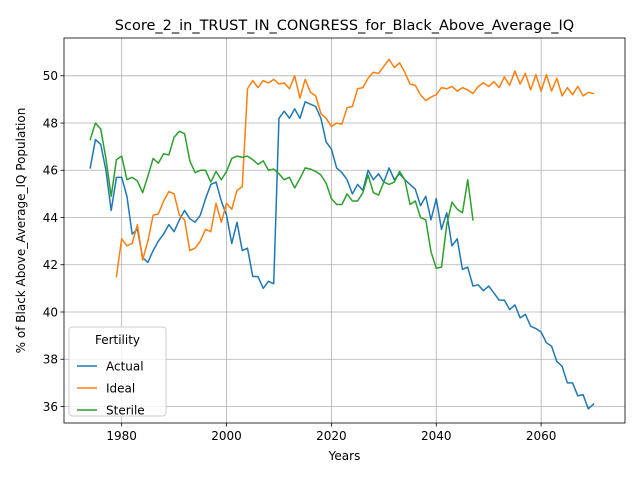 The height and width of the screenshot is (480, 640). What do you see at coordinates (226, 436) in the screenshot?
I see `x-tick-label: 2000` at bounding box center [226, 436].